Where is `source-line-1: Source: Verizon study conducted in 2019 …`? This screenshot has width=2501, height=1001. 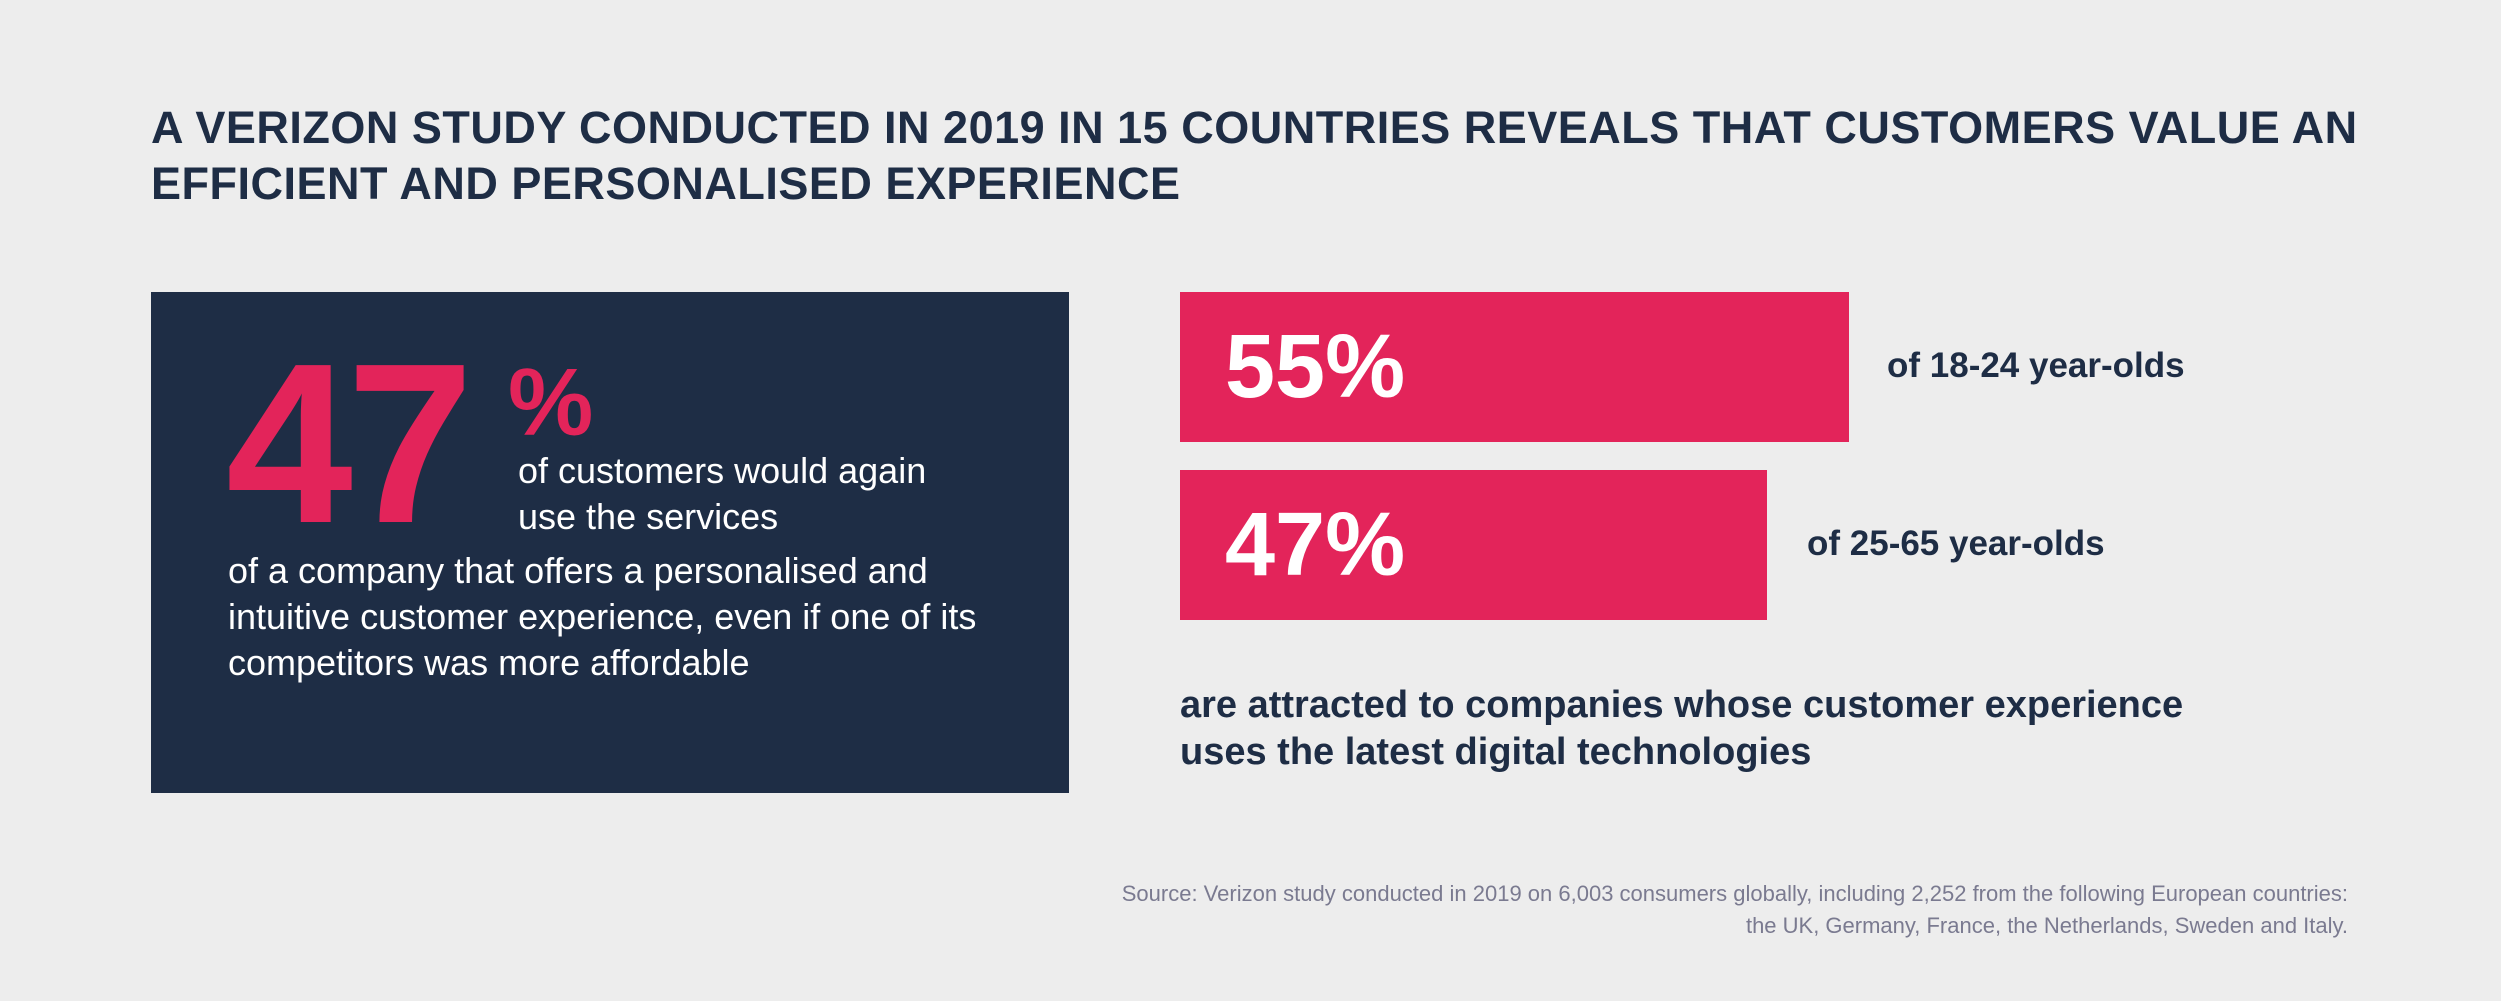
source-line-1: Source: Verizon study conducted in 2019 … is located at coordinates (1734, 893).